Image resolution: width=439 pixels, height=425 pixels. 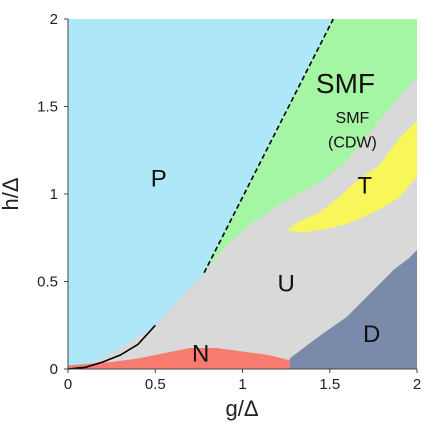 What do you see at coordinates (111, 347) in the screenshot?
I see `solid-boundary-curve` at bounding box center [111, 347].